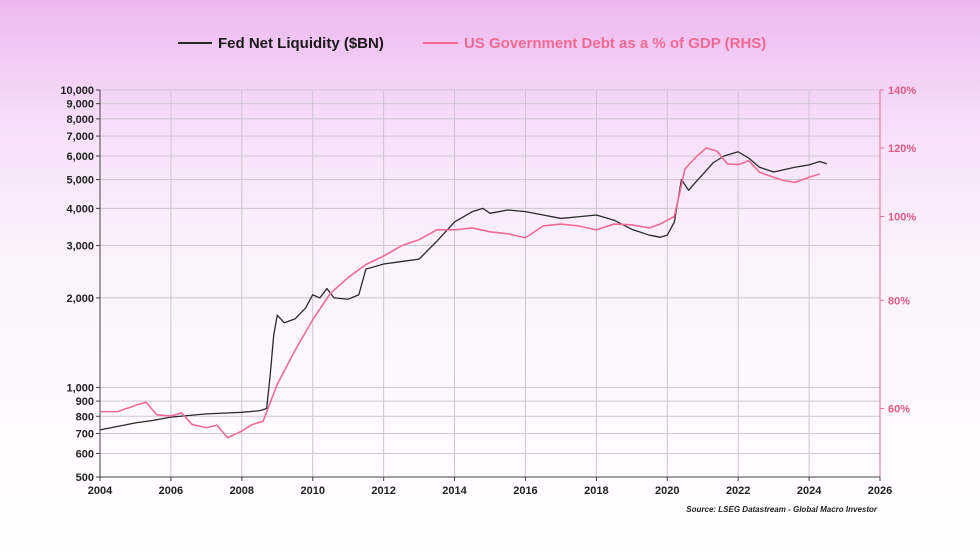 The width and height of the screenshot is (980, 557). Describe the element at coordinates (899, 409) in the screenshot. I see `right-tick-label: 60%` at that location.